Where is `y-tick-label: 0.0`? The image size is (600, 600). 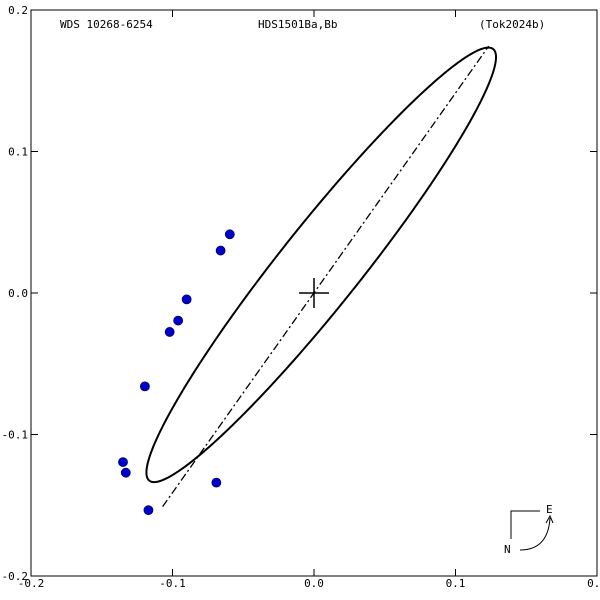 y-tick-label: 0.0 is located at coordinates (18, 293).